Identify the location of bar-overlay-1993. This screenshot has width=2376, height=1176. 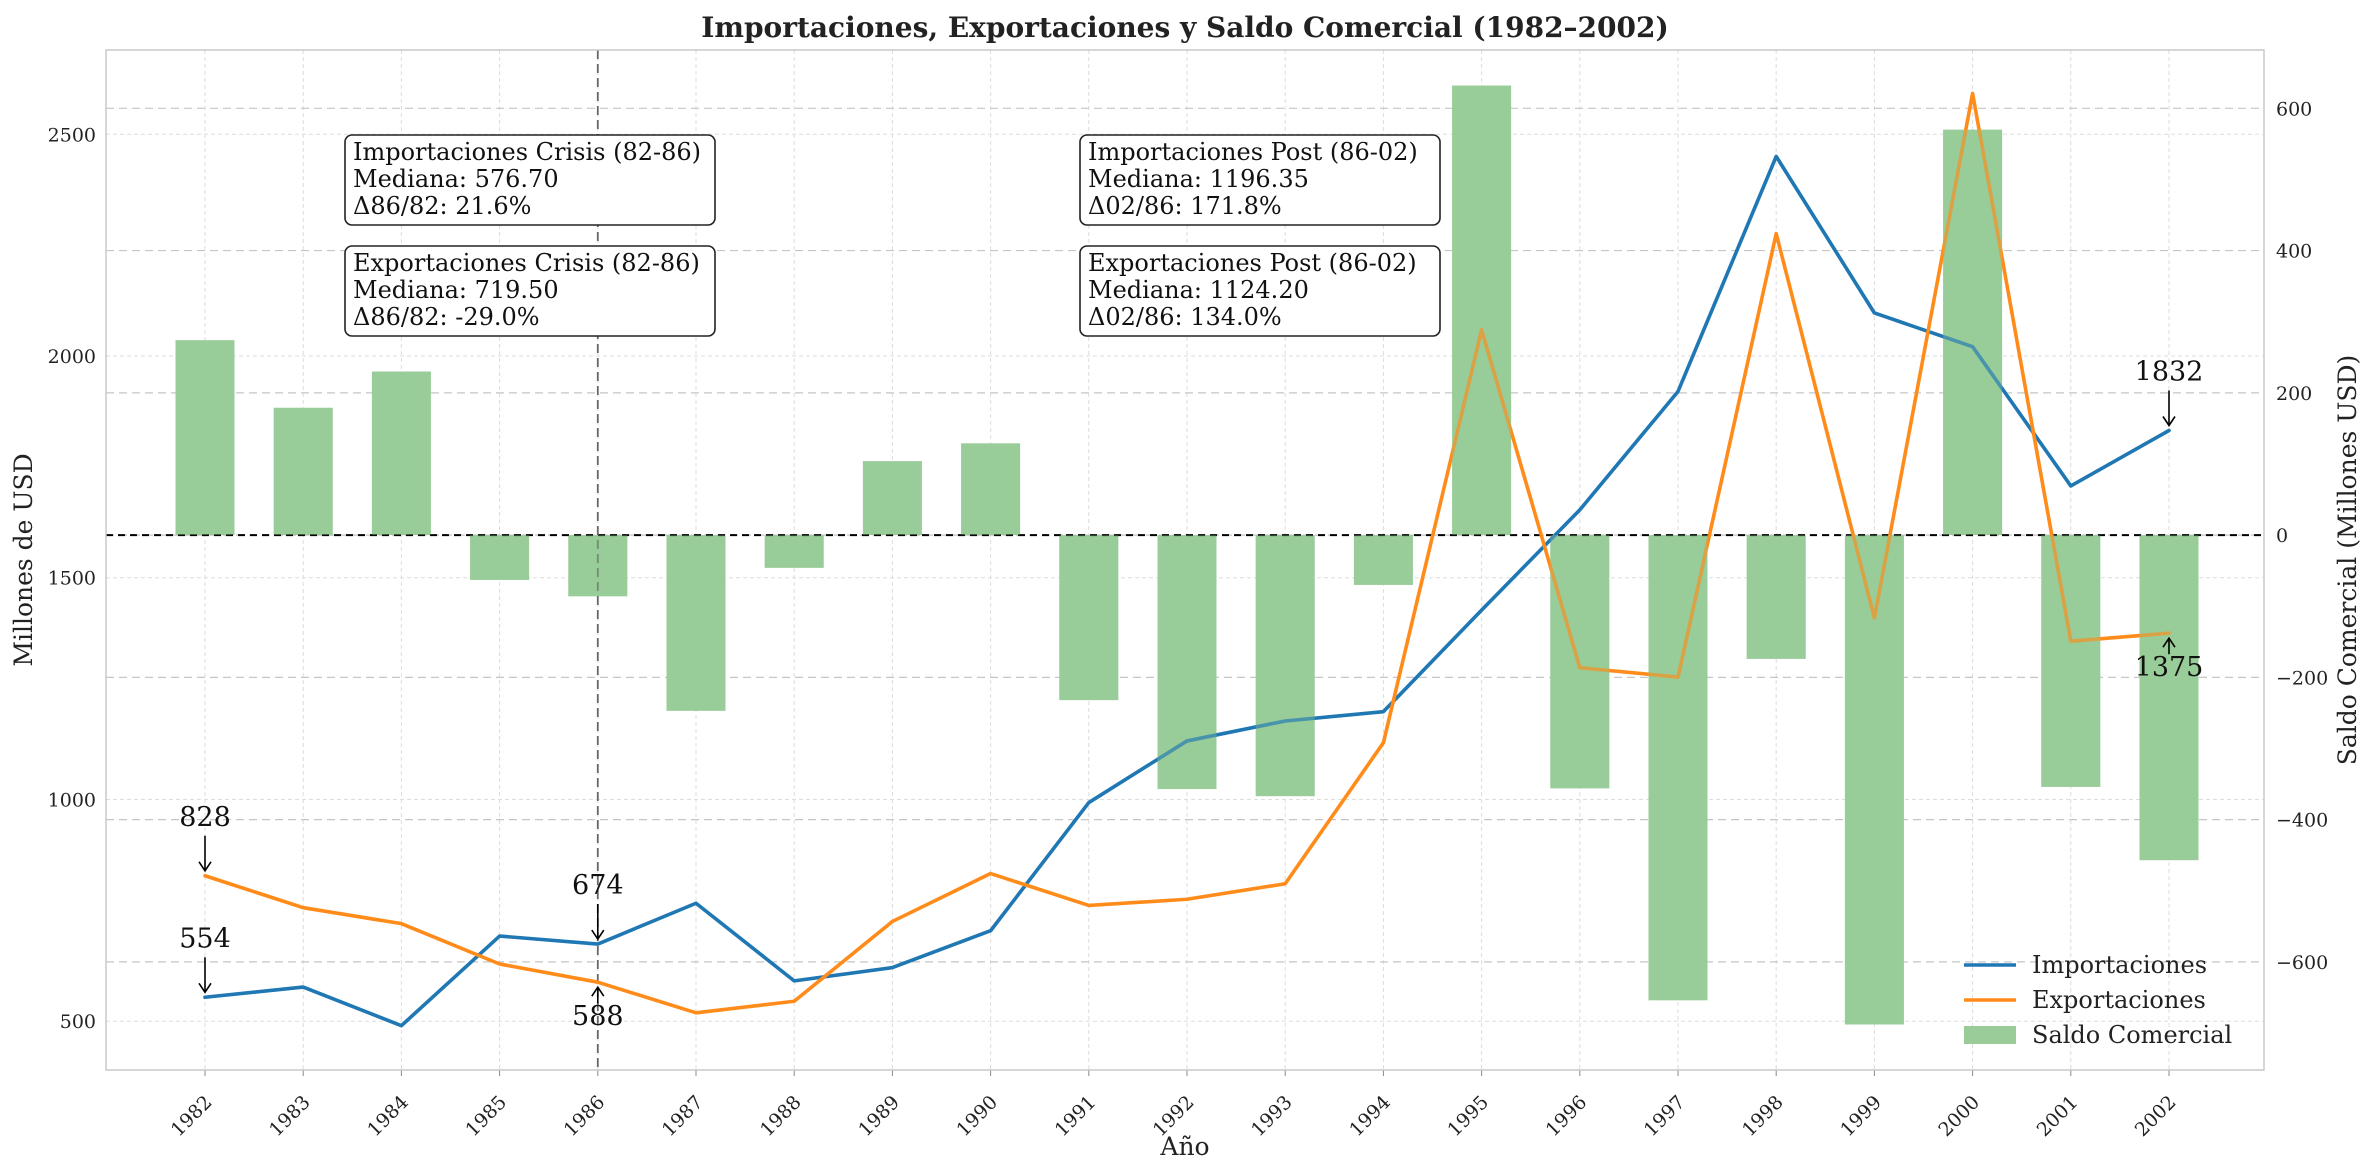
(1285, 666).